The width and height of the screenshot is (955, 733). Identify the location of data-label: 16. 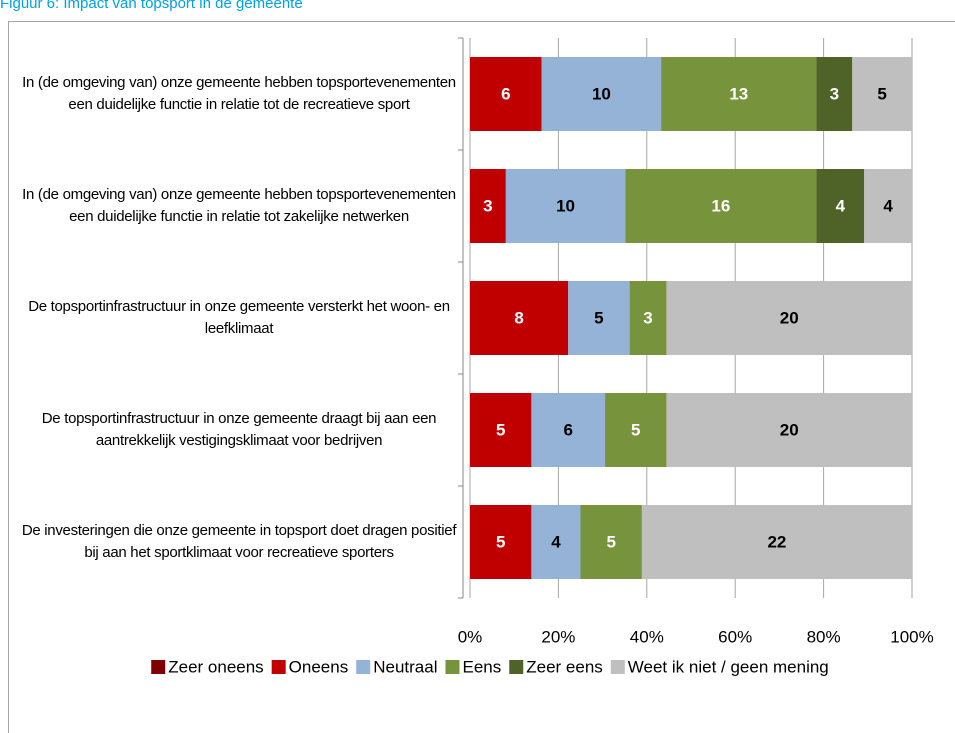
(720, 205).